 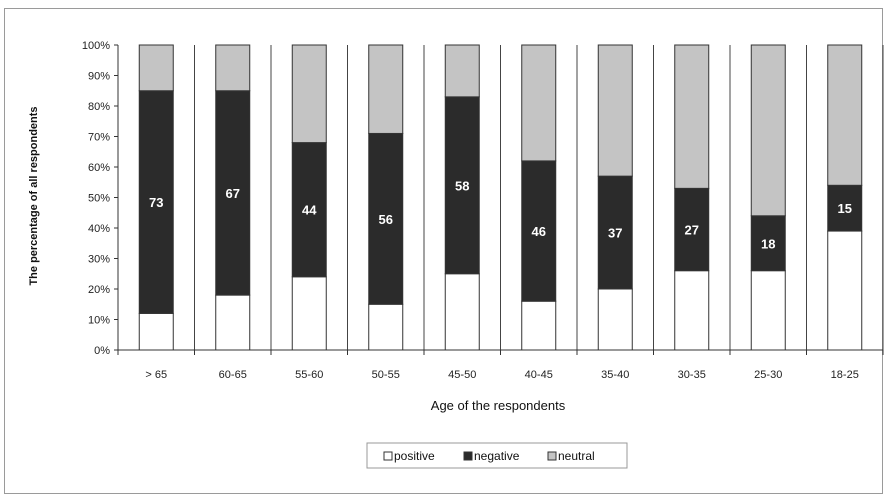 What do you see at coordinates (99, 107) in the screenshot?
I see `y-tick-label: 80%` at bounding box center [99, 107].